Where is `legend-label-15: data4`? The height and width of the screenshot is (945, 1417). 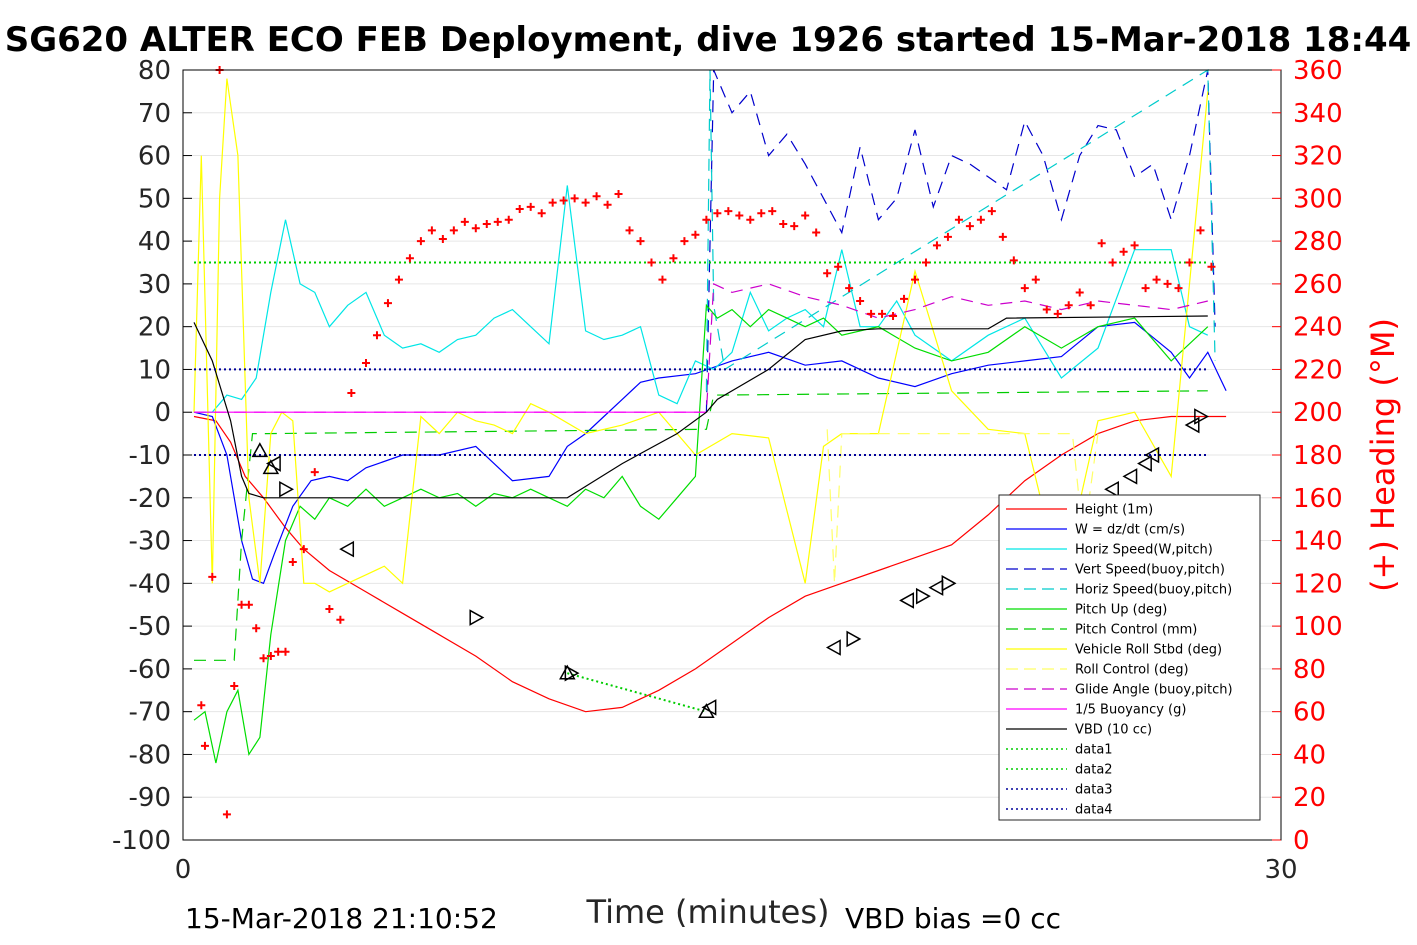
legend-label-15: data4 is located at coordinates (1094, 810).